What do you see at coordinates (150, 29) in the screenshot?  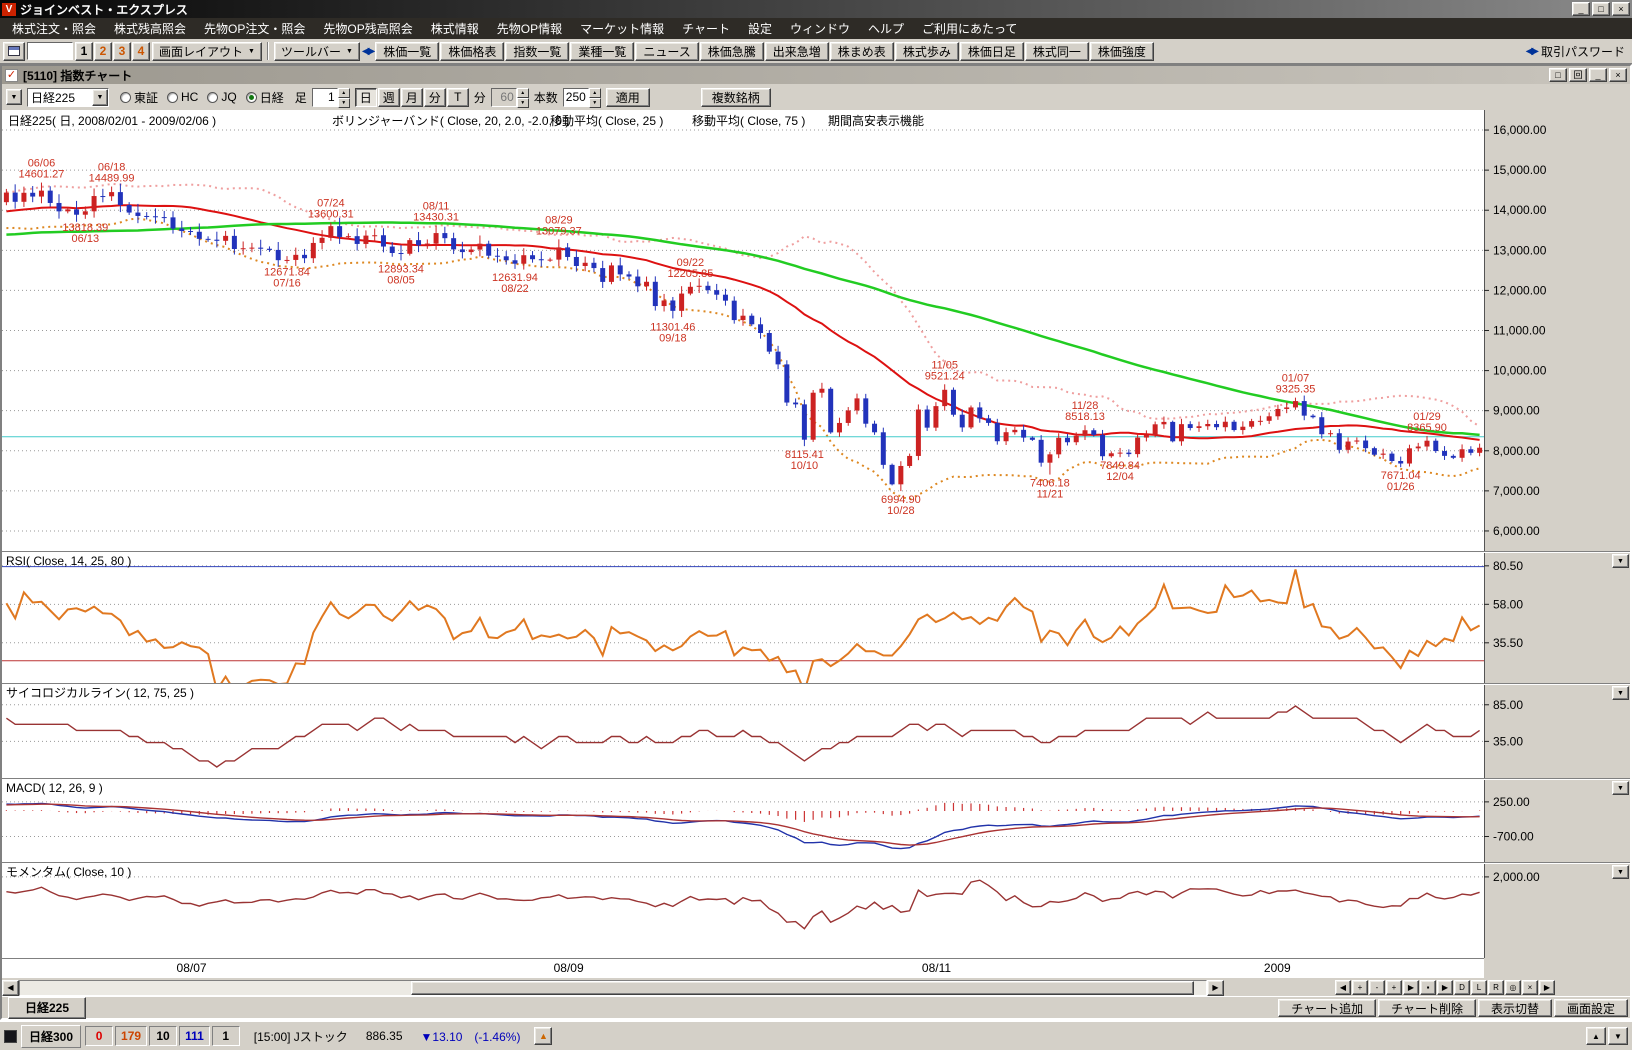 I see `menu-item-1: 株式残高照会` at bounding box center [150, 29].